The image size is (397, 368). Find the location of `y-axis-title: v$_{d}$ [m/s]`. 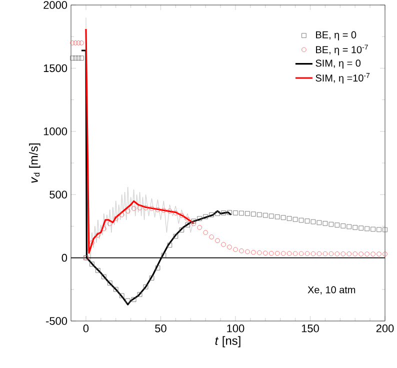

y-axis-title: v$_{d}$ [m/s] is located at coordinates (34, 163).